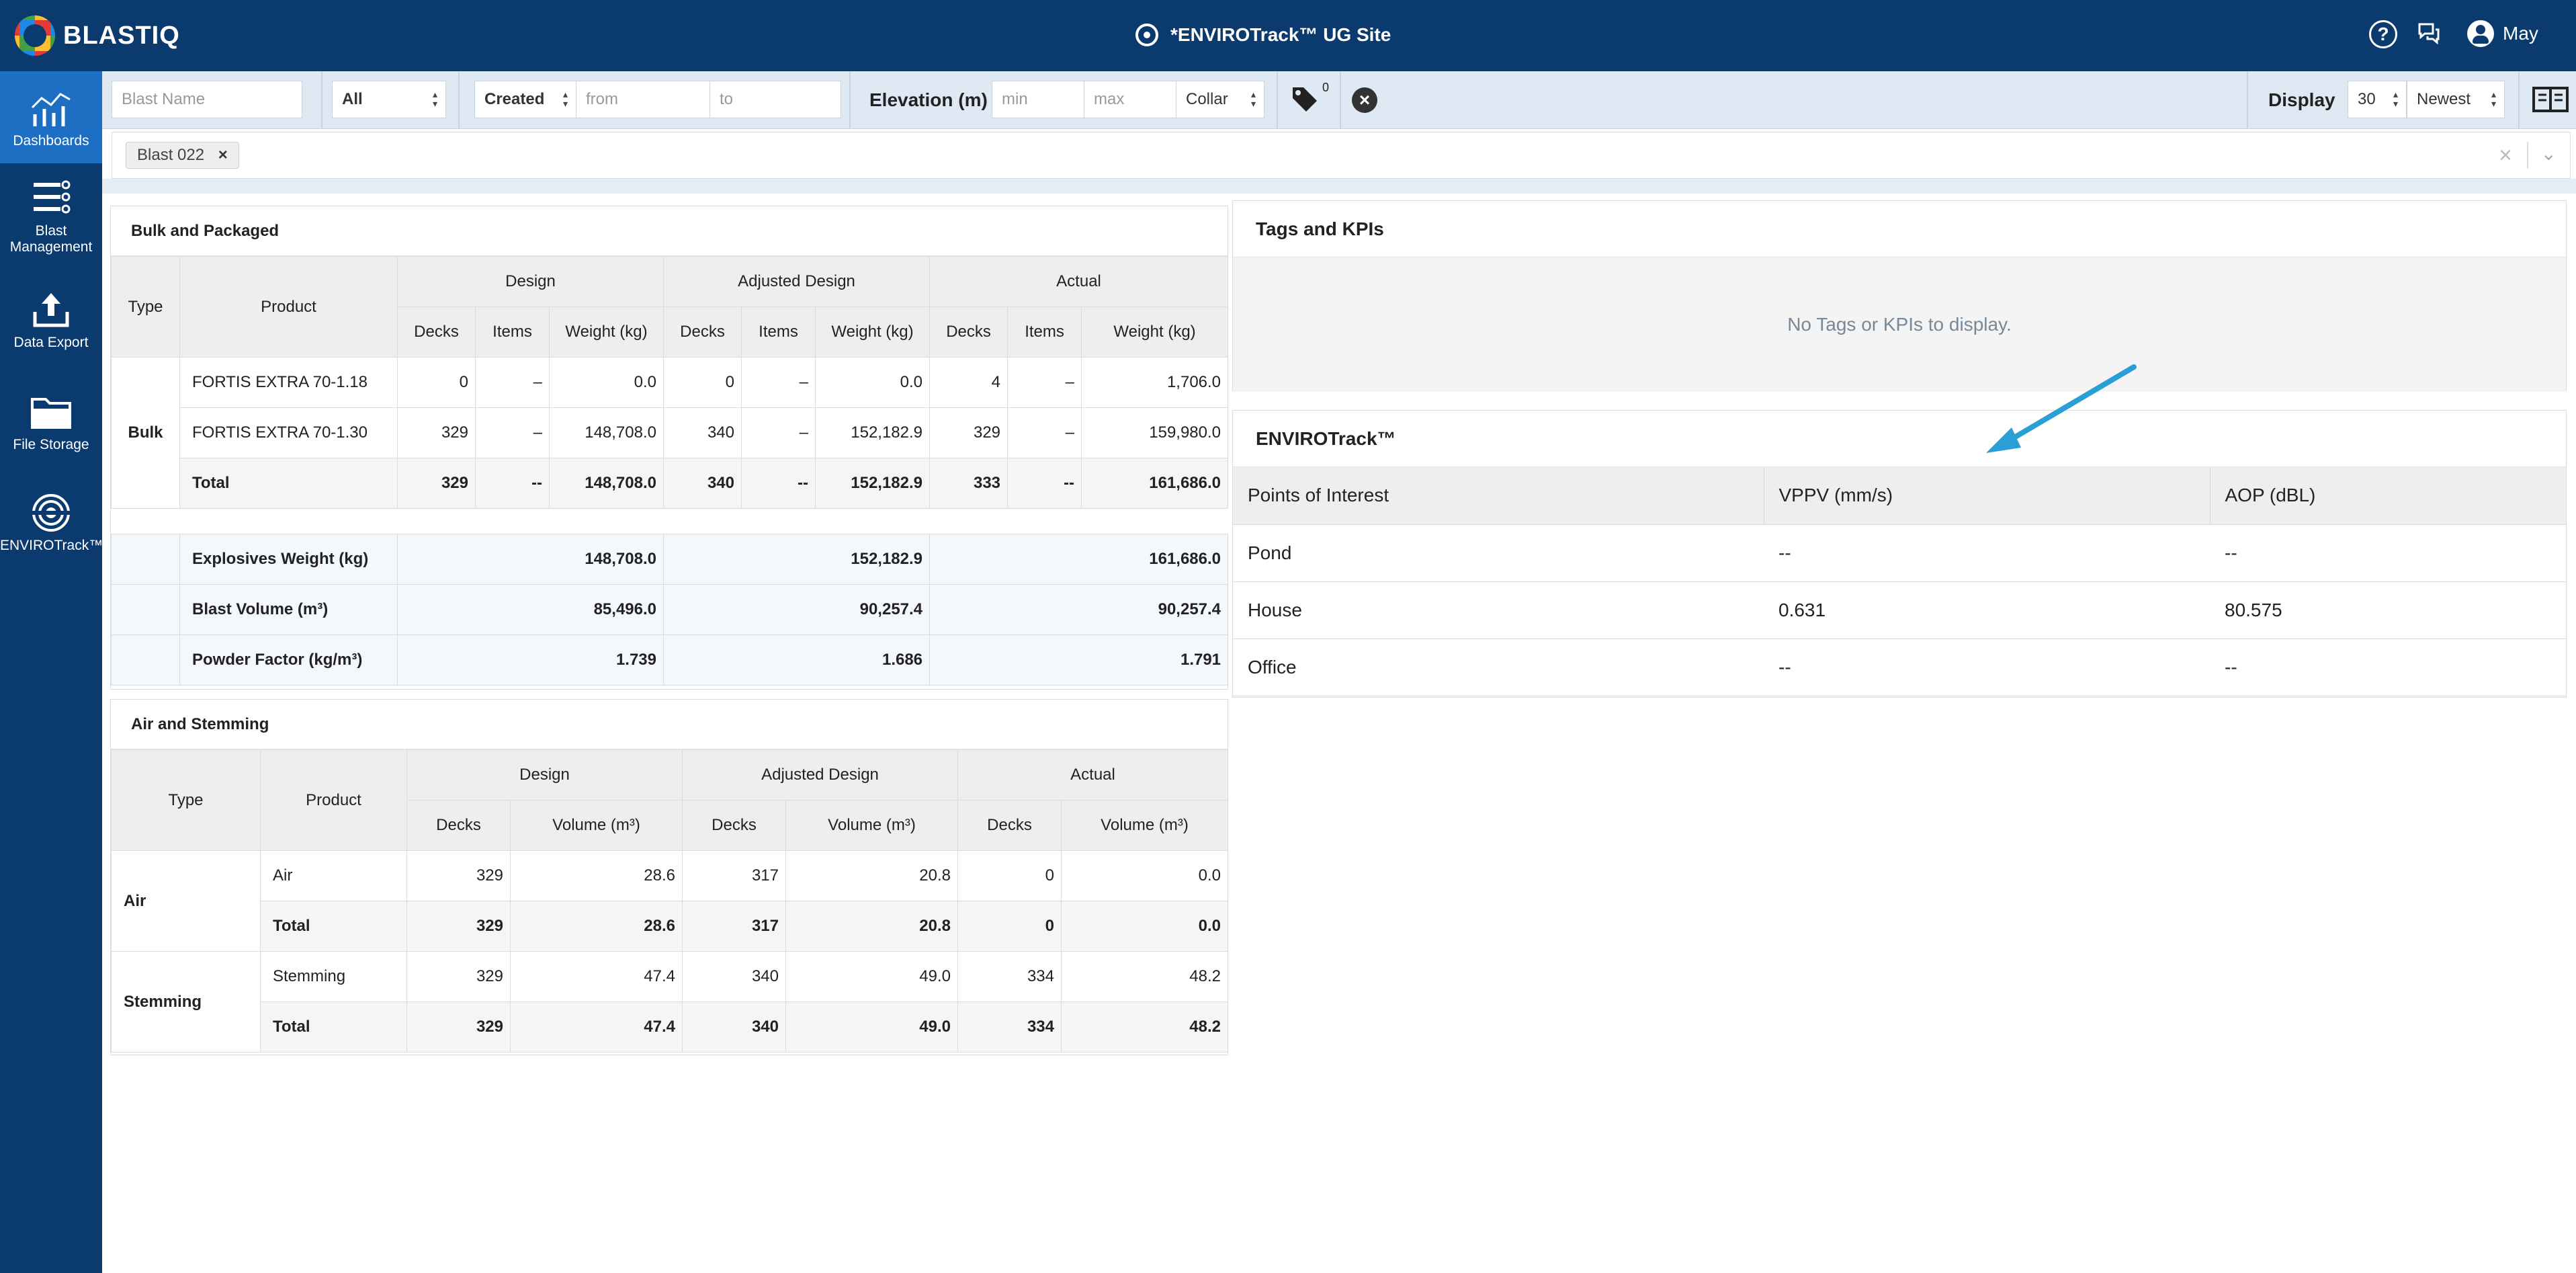 The height and width of the screenshot is (1273, 2576). What do you see at coordinates (207, 99) in the screenshot?
I see `blast-name-input: Blast Name` at bounding box center [207, 99].